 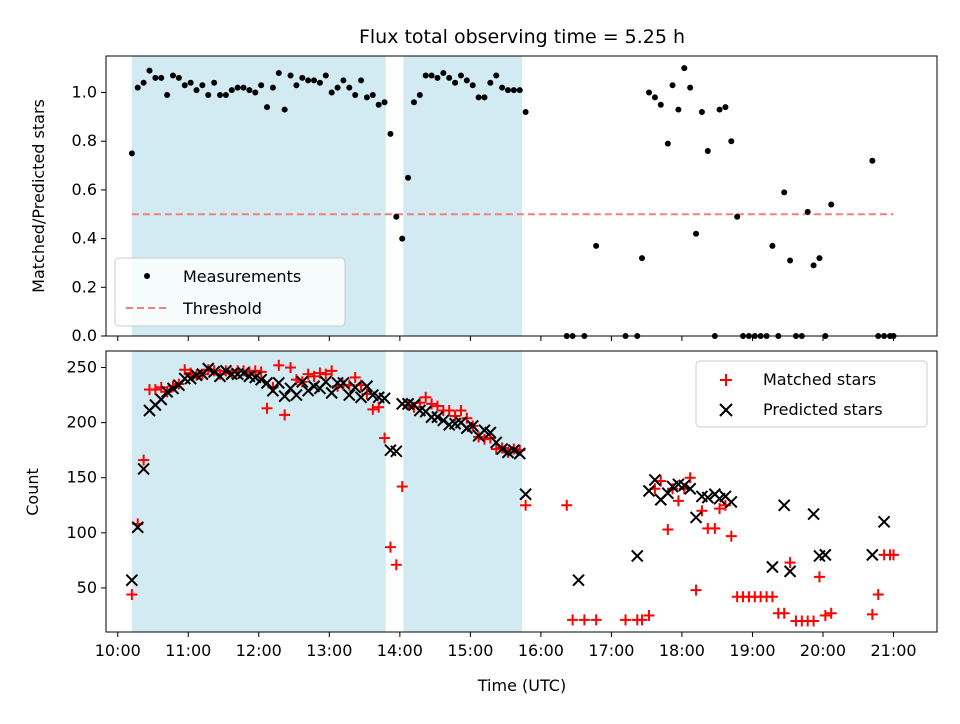 What do you see at coordinates (521, 685) in the screenshot?
I see `x-axis-label: Time (UTC)` at bounding box center [521, 685].